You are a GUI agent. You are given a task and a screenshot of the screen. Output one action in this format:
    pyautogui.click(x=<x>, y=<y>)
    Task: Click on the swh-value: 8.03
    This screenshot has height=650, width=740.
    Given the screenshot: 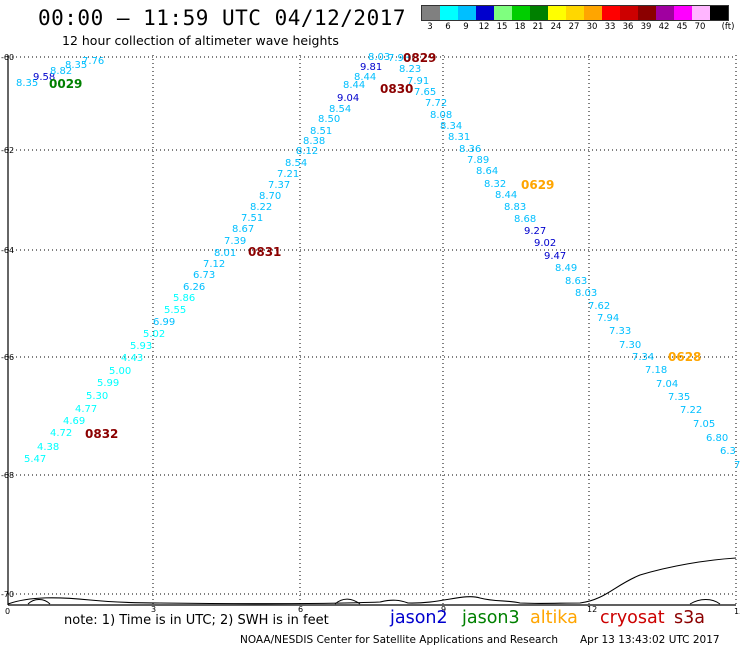 What is the action you would take?
    pyautogui.click(x=586, y=293)
    